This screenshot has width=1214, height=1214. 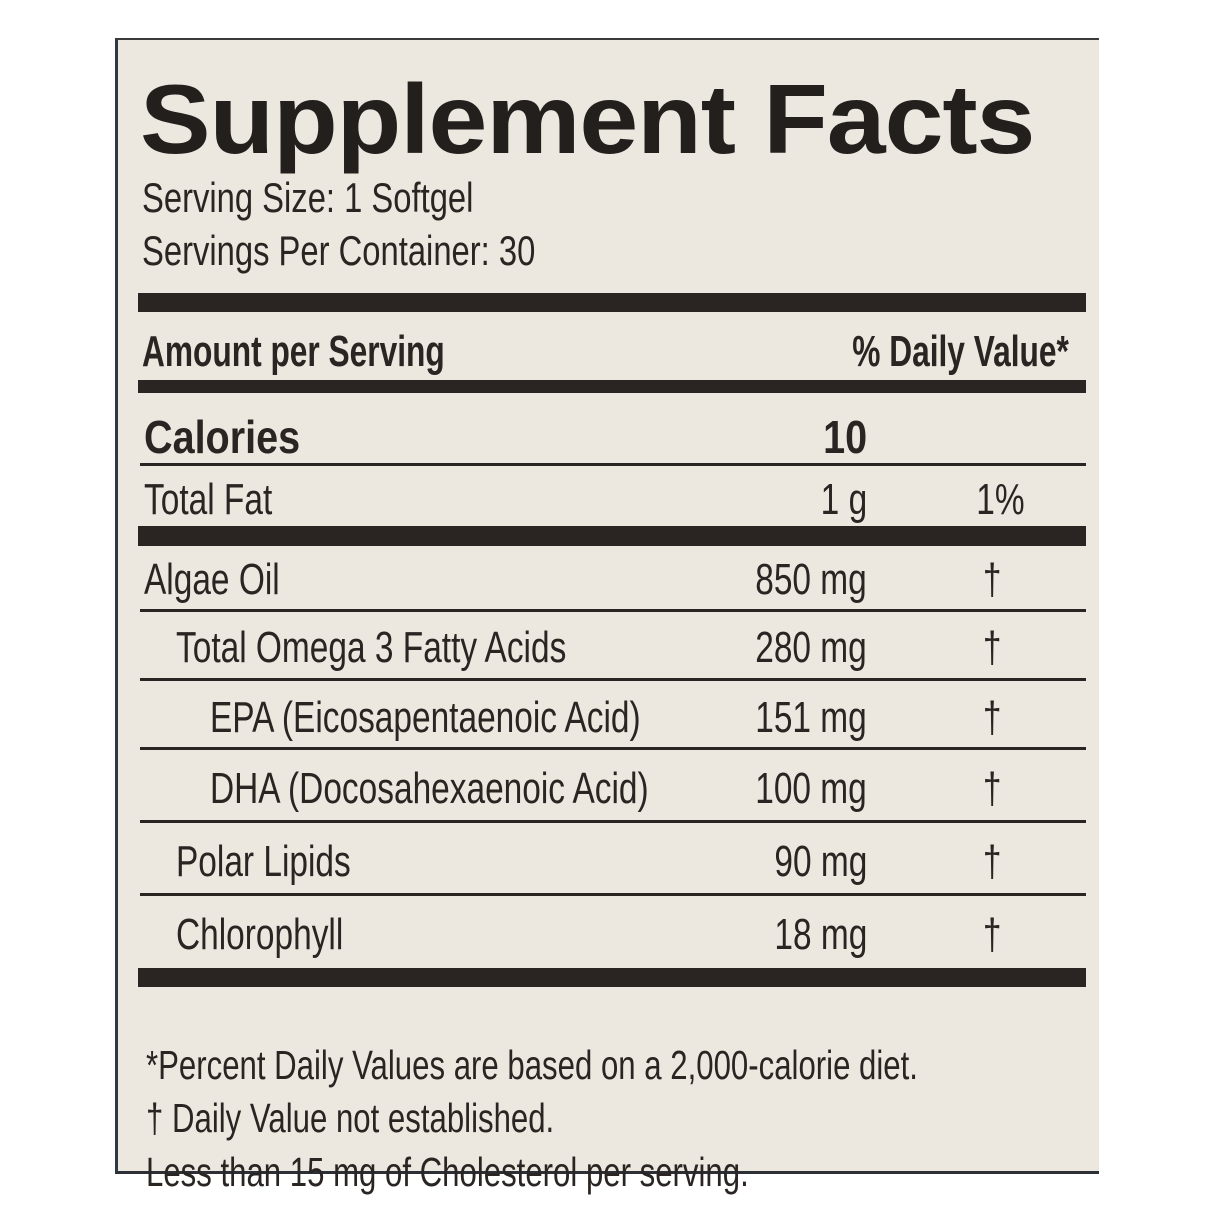 I want to click on ingredient-name: Algae Oil, so click(x=212, y=579).